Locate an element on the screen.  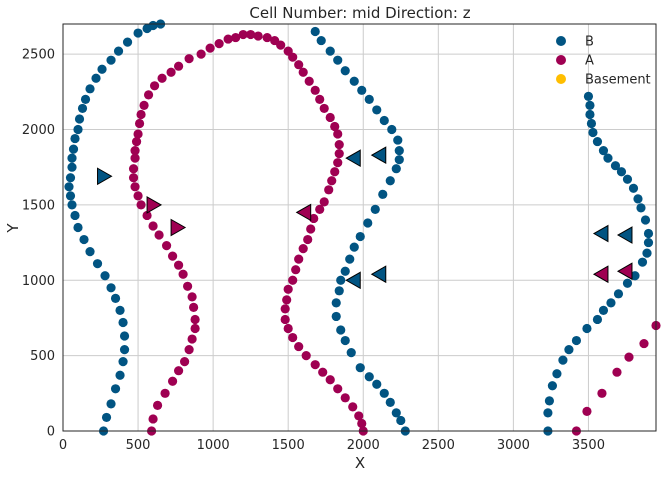
x-tick-label: 0 is located at coordinates (63, 445).